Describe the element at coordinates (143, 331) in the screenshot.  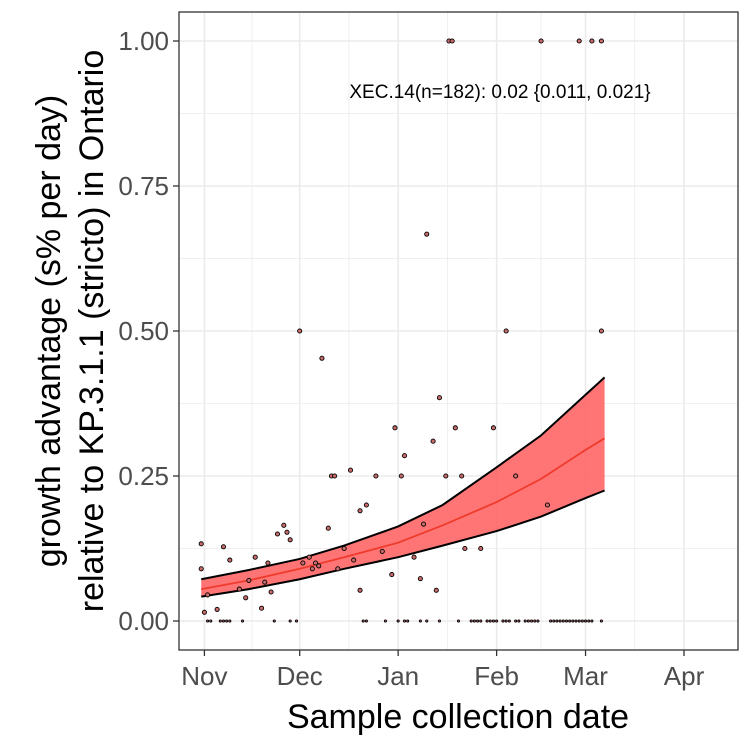
I see `y-tick-label: 0.50` at that location.